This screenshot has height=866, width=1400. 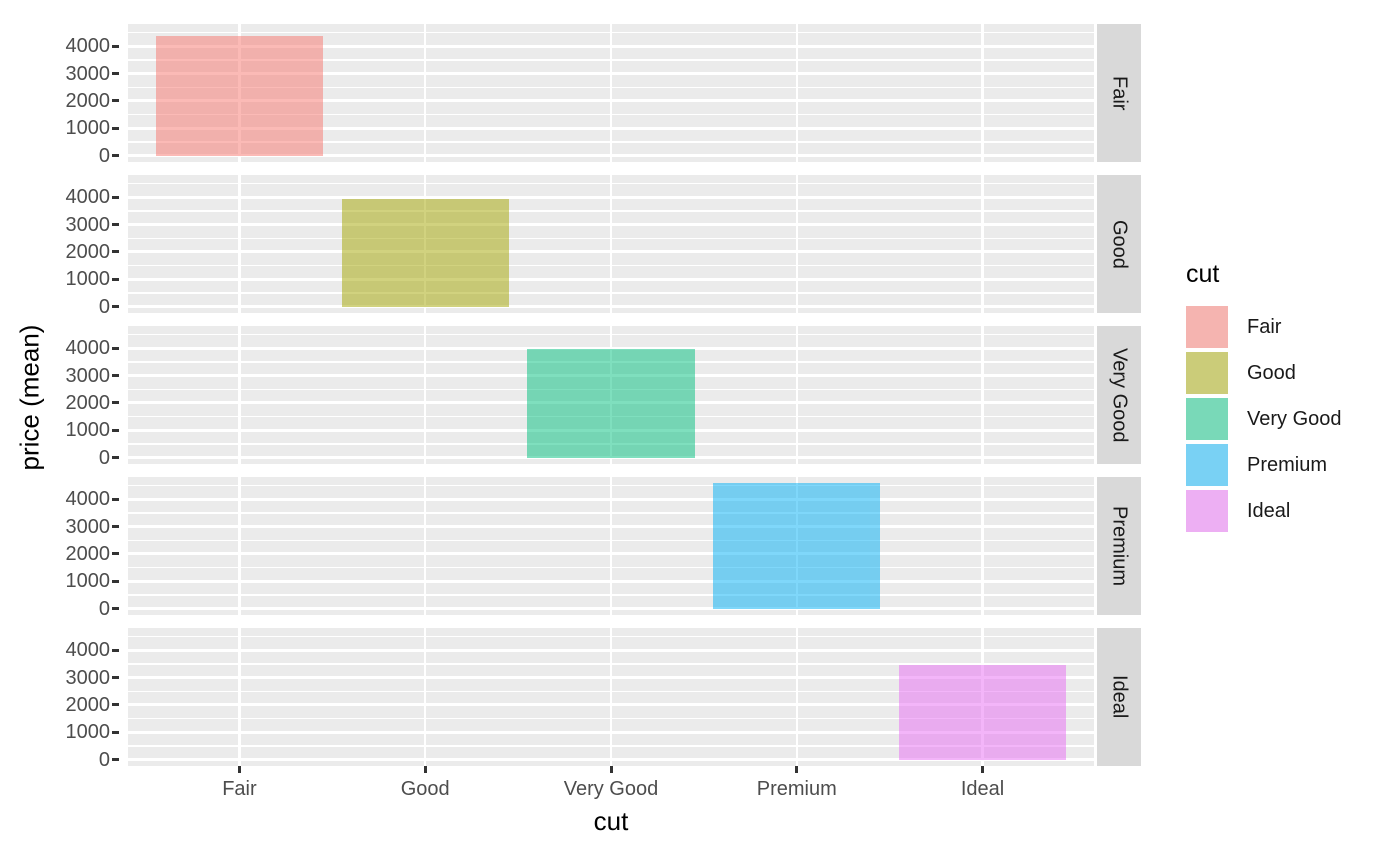 What do you see at coordinates (1119, 395) in the screenshot?
I see `facet-strip-label: Very Good` at bounding box center [1119, 395].